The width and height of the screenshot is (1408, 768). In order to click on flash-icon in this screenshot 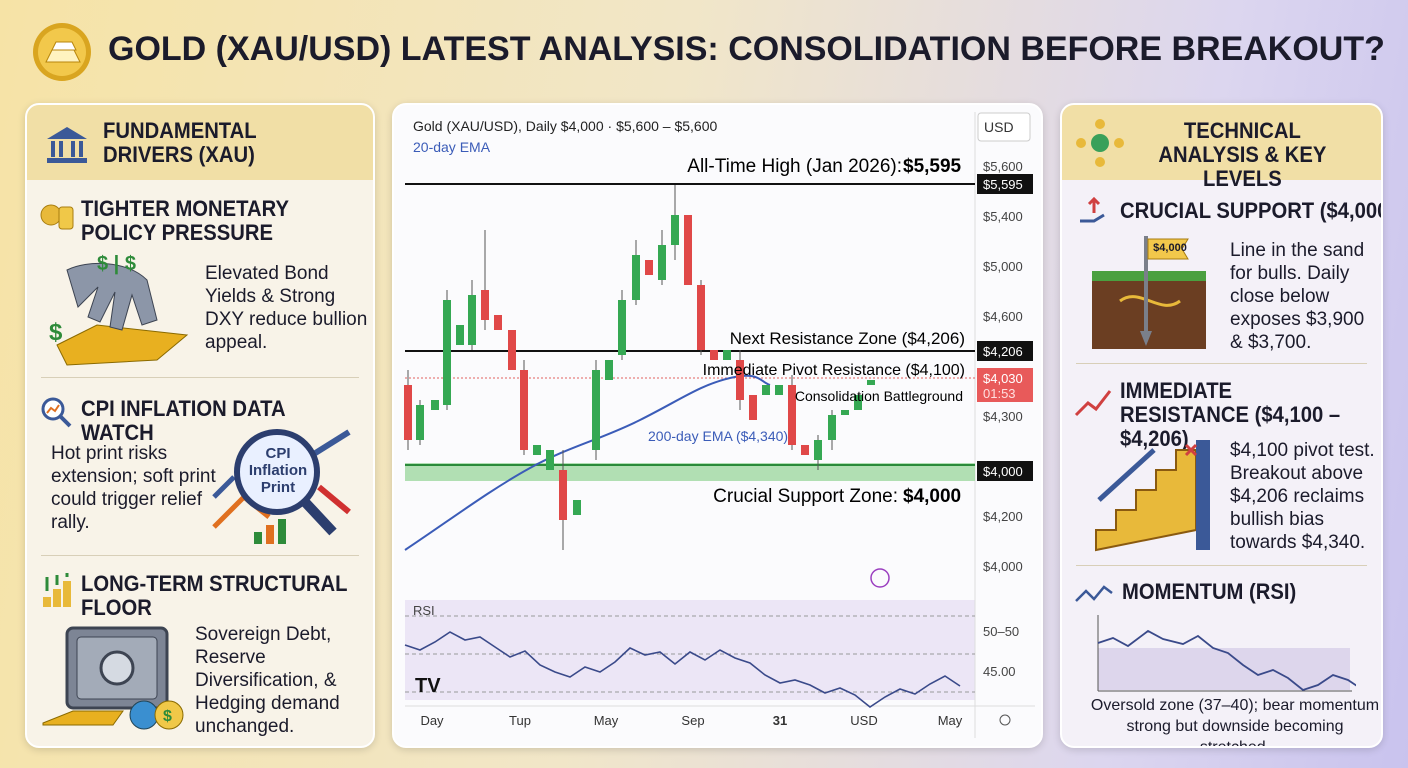, I will do `click(880, 578)`.